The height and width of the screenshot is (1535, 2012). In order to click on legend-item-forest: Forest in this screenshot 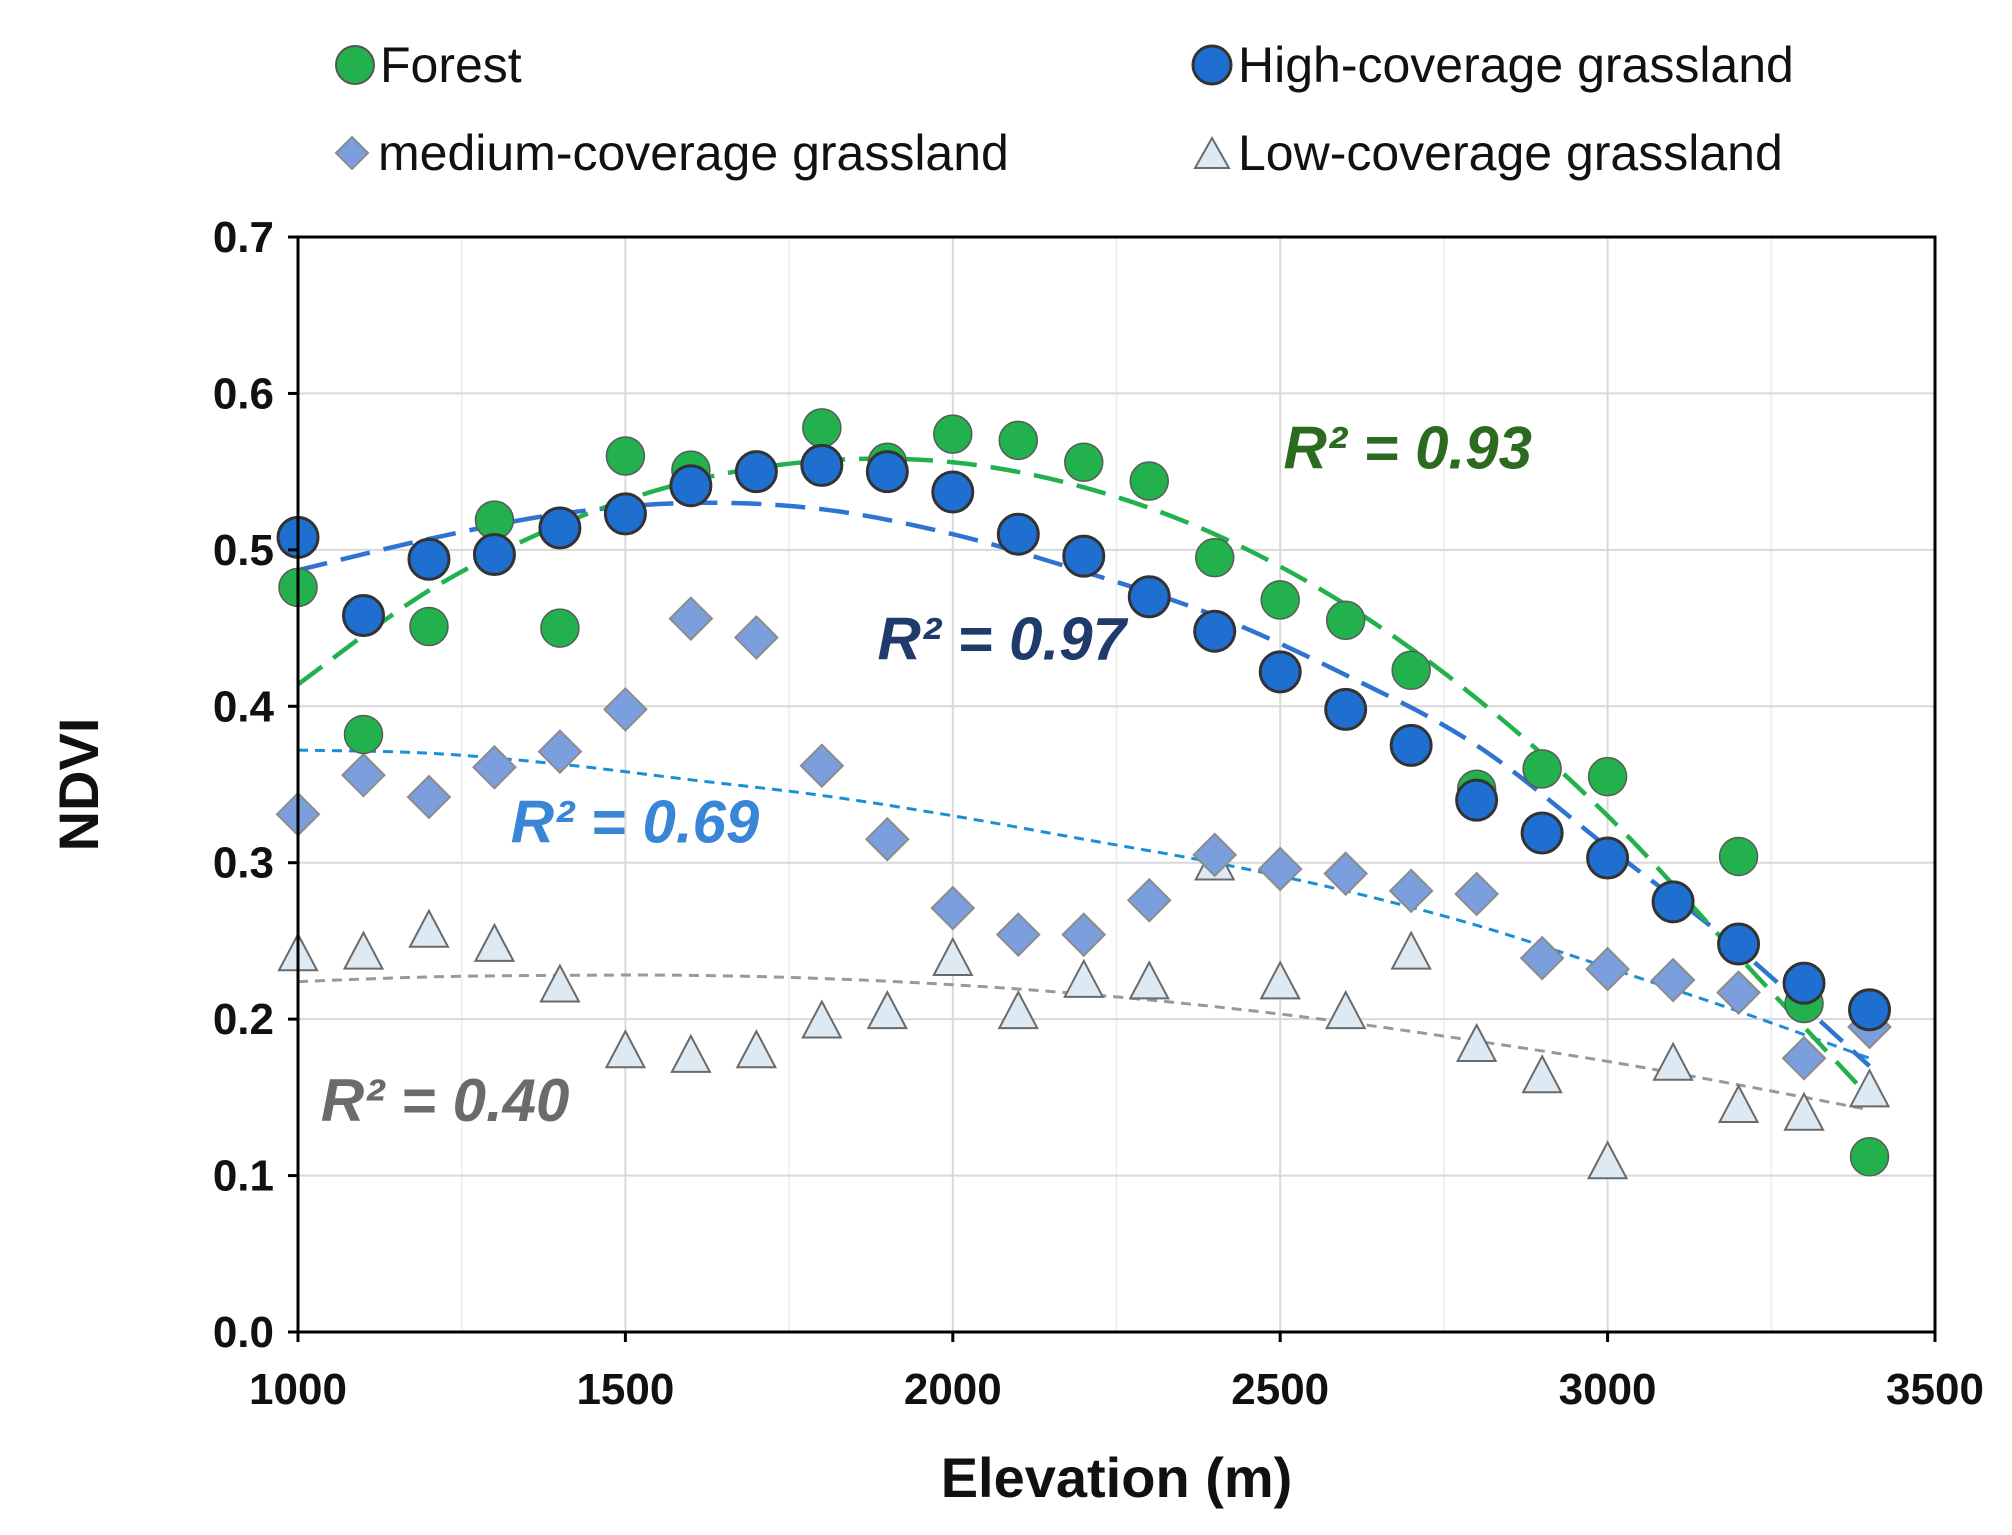, I will do `click(428, 65)`.